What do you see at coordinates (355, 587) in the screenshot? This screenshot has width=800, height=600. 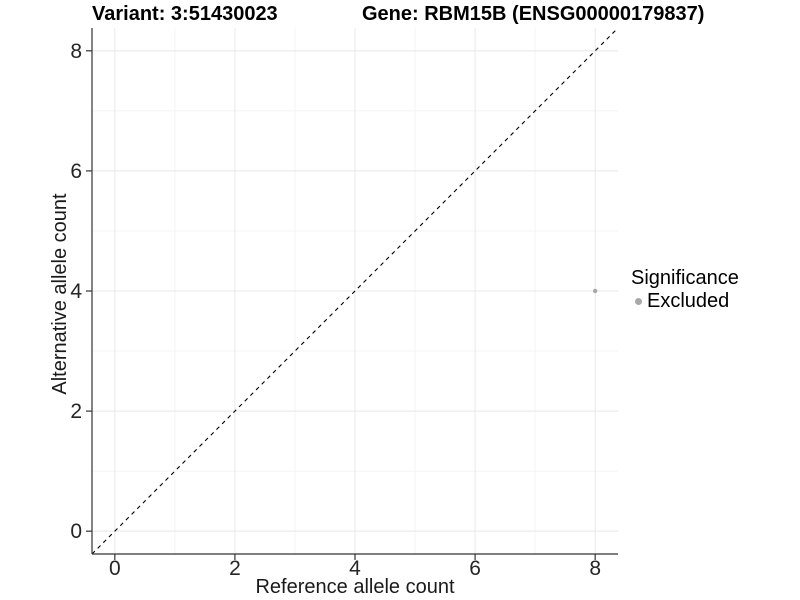 I see `x-axis-label: Reference allele count` at bounding box center [355, 587].